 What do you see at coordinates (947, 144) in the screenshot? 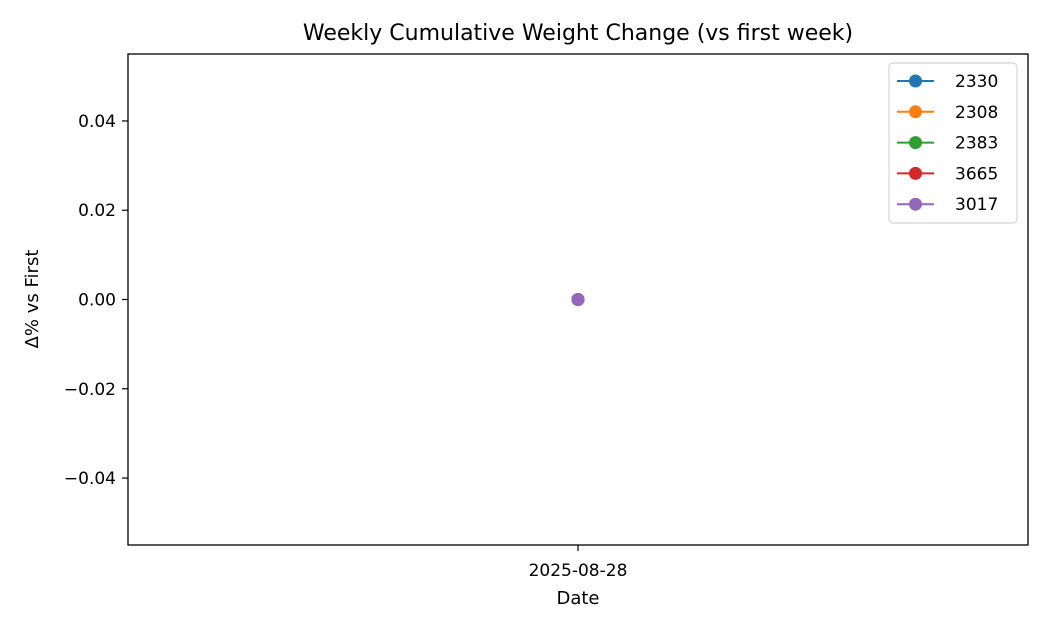
I see `legend-item-2383: 2383` at bounding box center [947, 144].